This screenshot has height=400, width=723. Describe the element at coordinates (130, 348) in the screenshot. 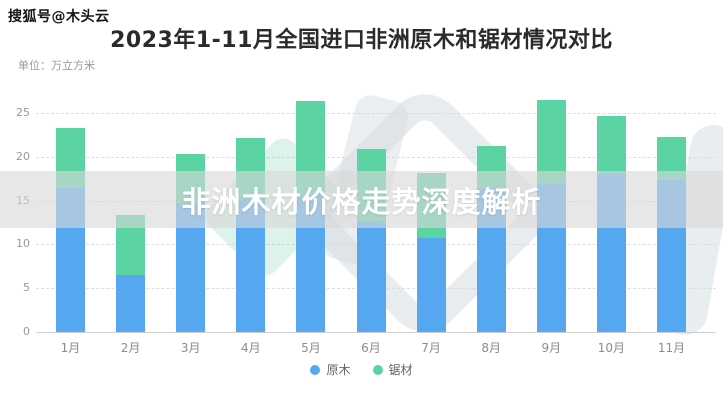

I see `x-axis-label-2月: 2月` at that location.